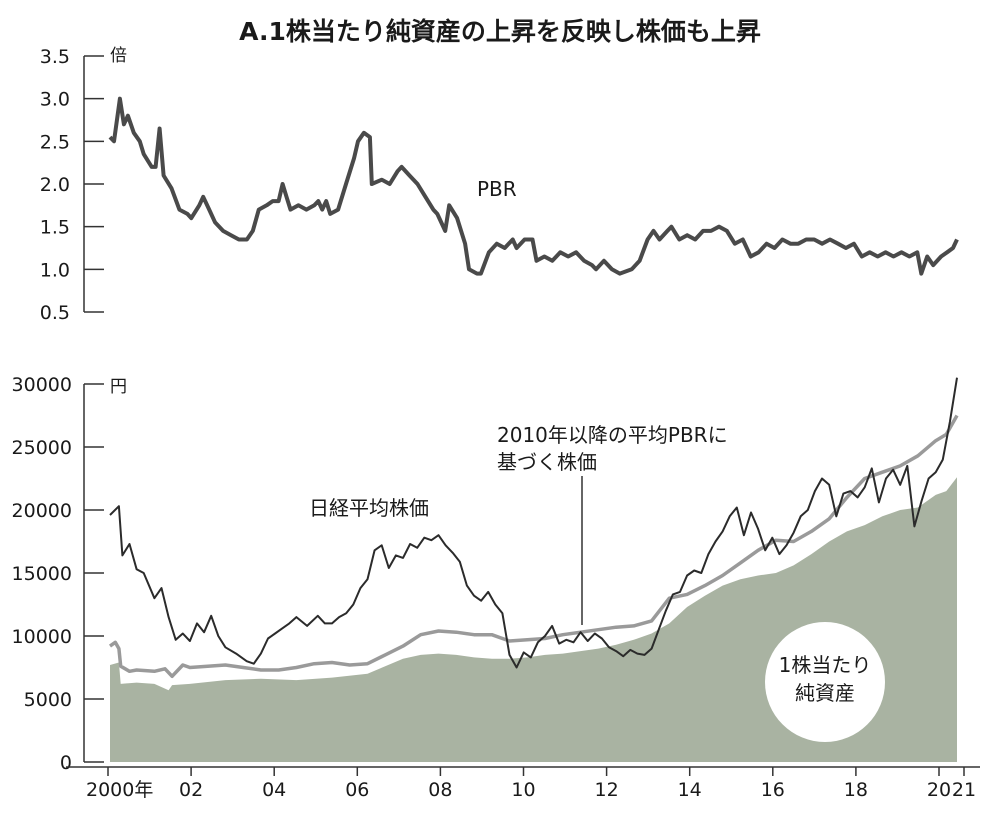 The width and height of the screenshot is (1000, 827). I want to click on year-x-axis: 2000年 02 04 06 08 10 12 14 16 18 20 21, so click(523, 783).